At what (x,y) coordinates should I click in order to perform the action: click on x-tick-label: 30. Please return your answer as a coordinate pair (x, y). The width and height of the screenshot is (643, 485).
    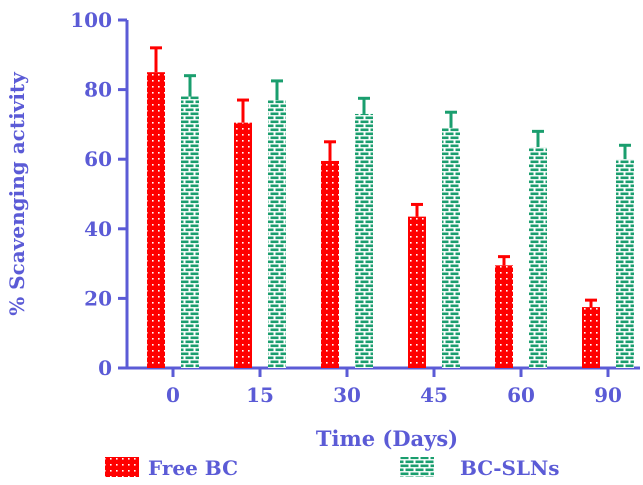
    Looking at the image, I should click on (347, 395).